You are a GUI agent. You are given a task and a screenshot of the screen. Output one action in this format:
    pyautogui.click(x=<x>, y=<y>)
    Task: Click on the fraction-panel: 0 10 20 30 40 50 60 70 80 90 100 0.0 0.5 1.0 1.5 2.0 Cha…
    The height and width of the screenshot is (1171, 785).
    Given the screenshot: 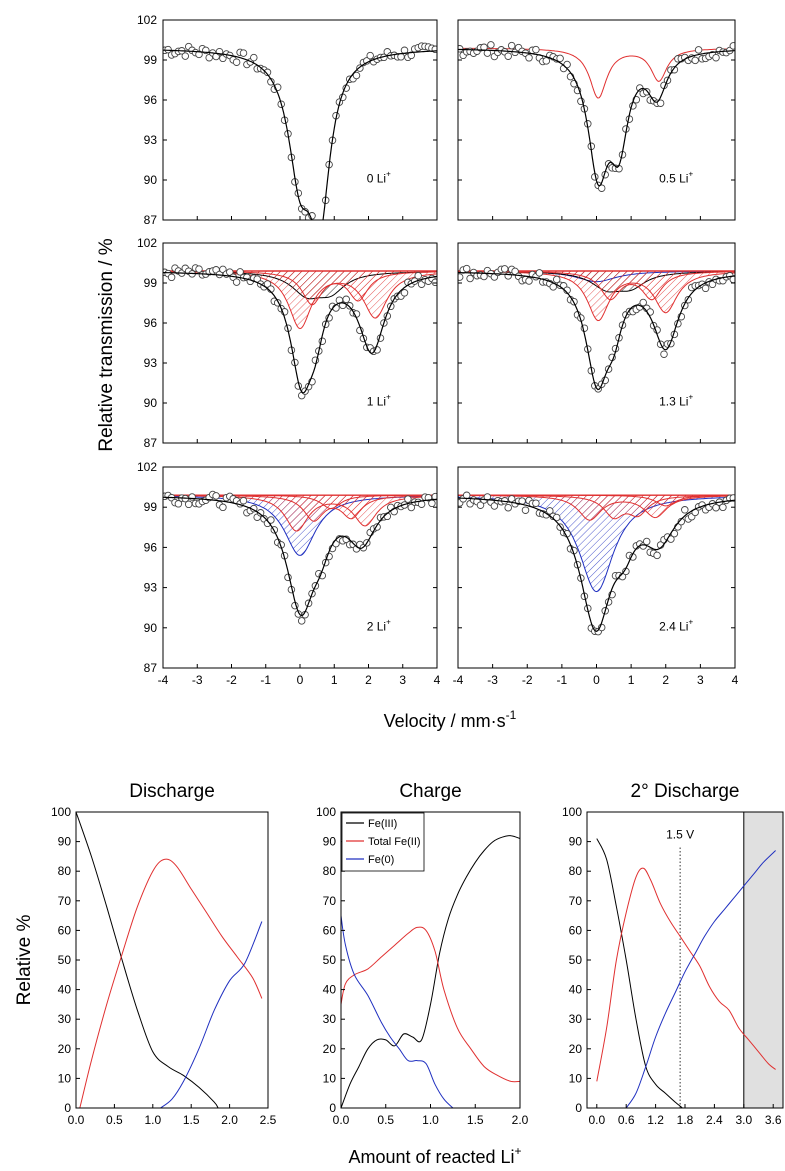 What is the action you would take?
    pyautogui.click(x=422, y=954)
    